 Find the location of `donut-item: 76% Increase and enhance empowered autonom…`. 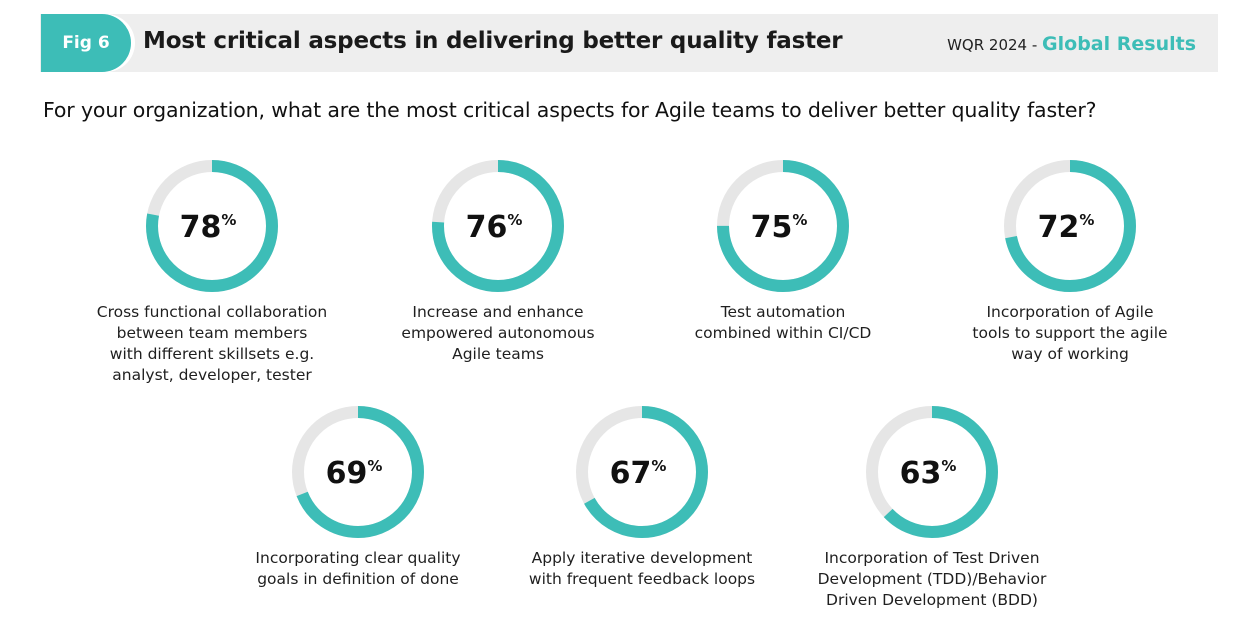

donut-item: 76% Increase and enhance empowered autonom… is located at coordinates (498, 261).